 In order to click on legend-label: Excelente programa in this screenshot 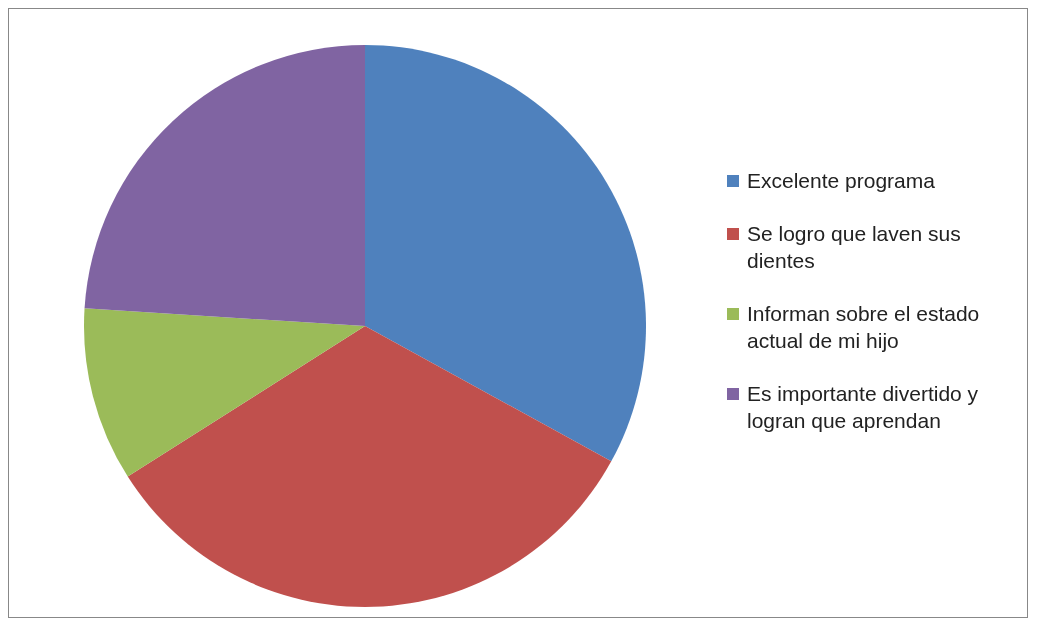, I will do `click(841, 180)`.